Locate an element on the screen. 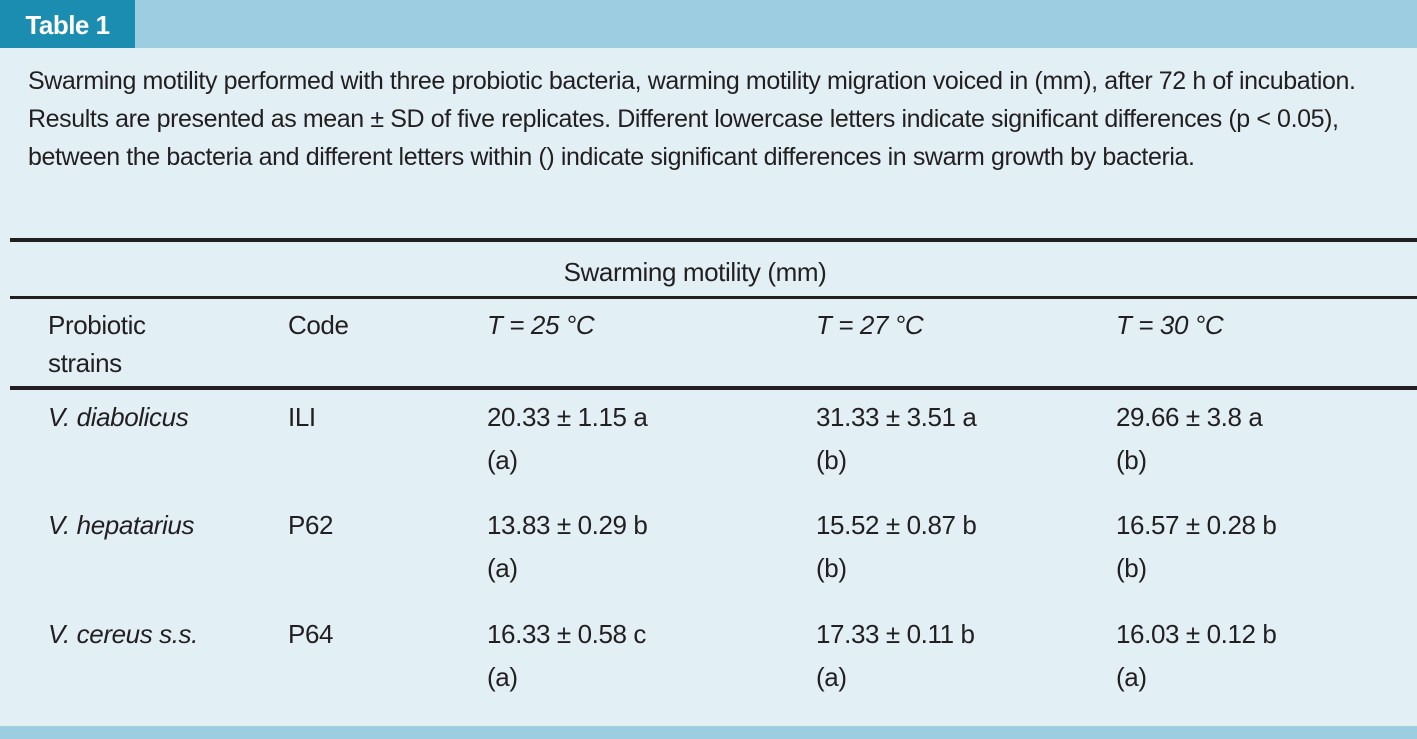  header-rule is located at coordinates (713, 388).